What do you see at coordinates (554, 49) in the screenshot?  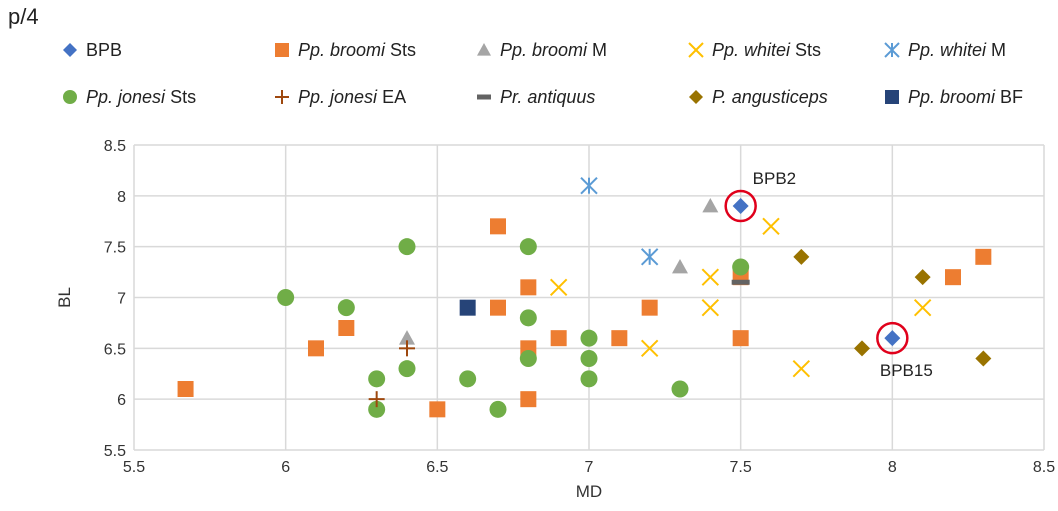 I see `legend-label: Pp. broomi M` at bounding box center [554, 49].